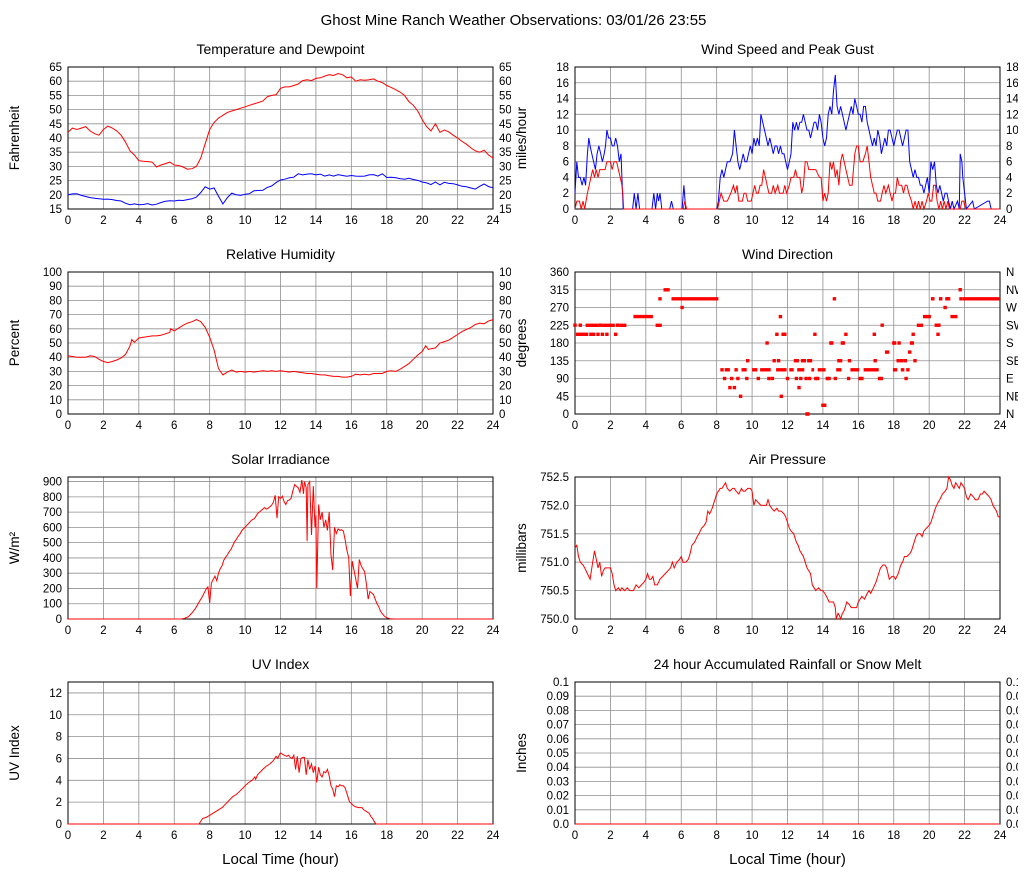 Image resolution: width=1027 pixels, height=881 pixels. What do you see at coordinates (1010, 344) in the screenshot?
I see `svg-text: S` at bounding box center [1010, 344].